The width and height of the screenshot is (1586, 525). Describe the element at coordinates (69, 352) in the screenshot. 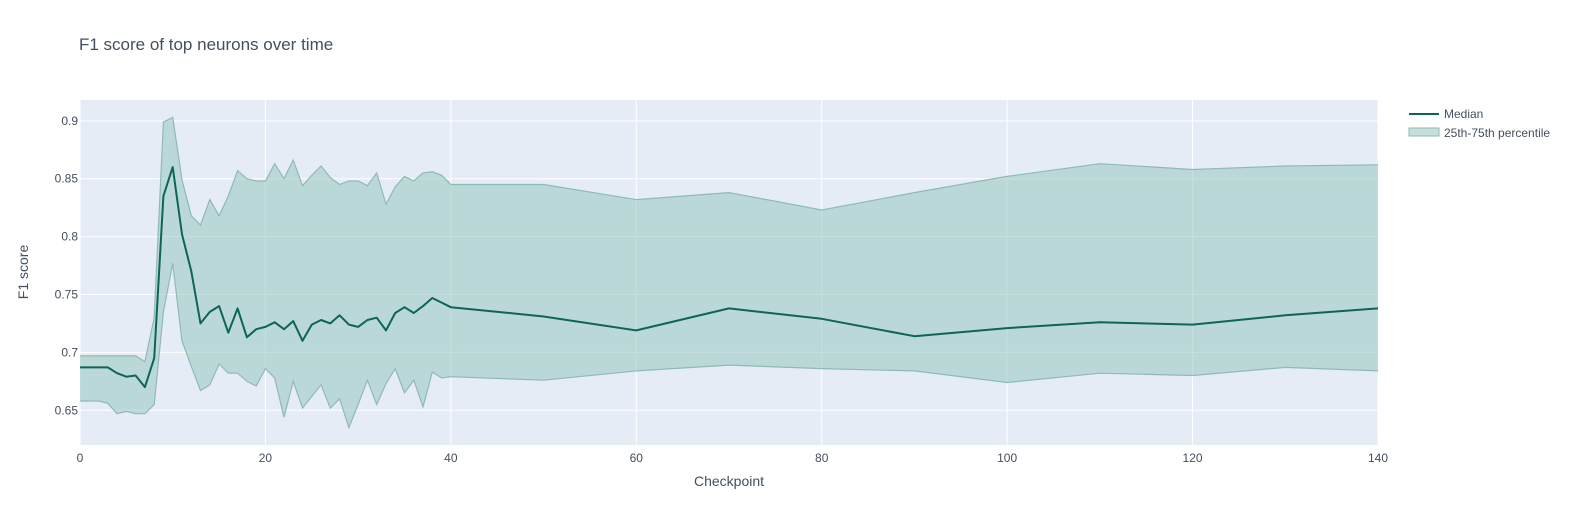

I see `y-tick-label: 0.7` at that location.